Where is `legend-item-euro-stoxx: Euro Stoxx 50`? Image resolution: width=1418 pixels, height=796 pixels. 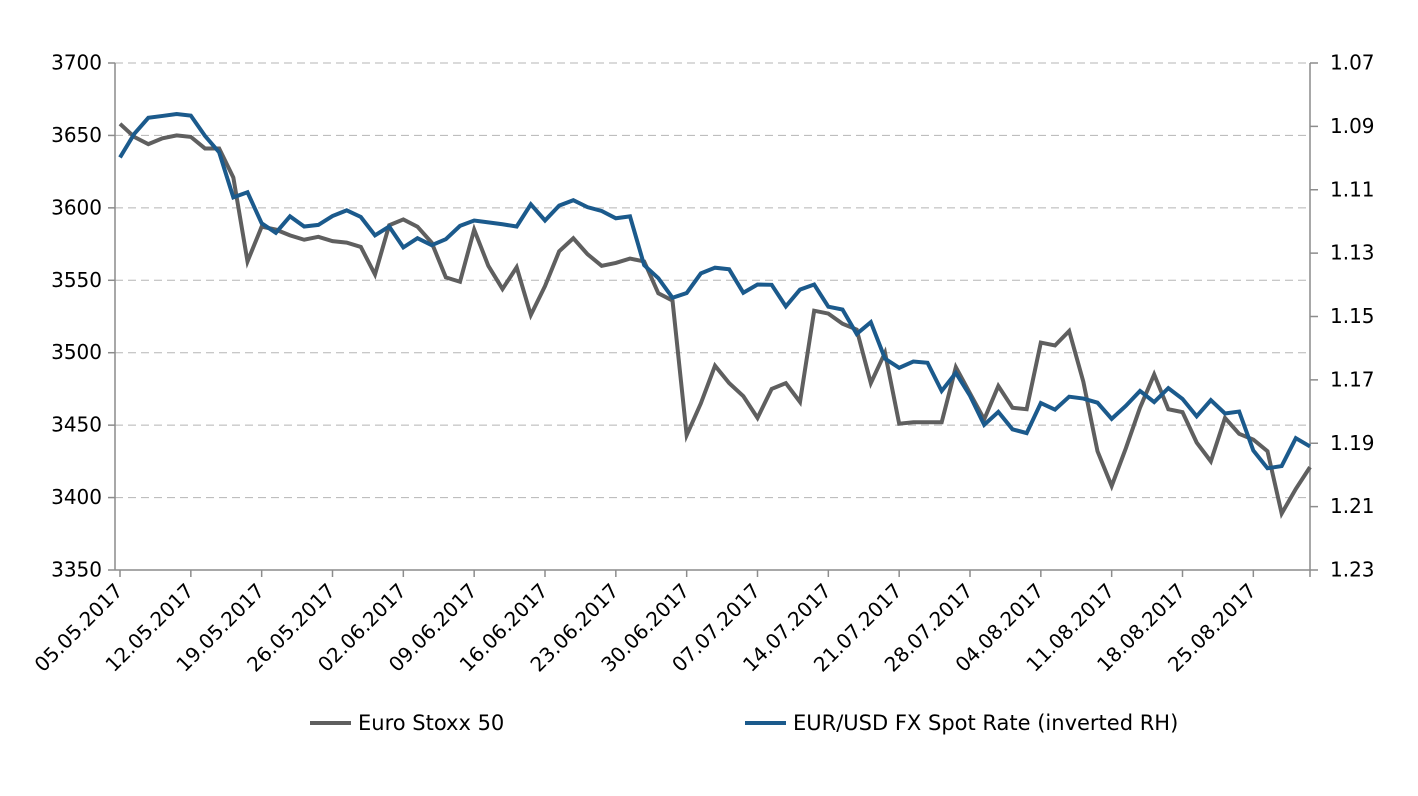 legend-item-euro-stoxx: Euro Stoxx 50 is located at coordinates (407, 723).